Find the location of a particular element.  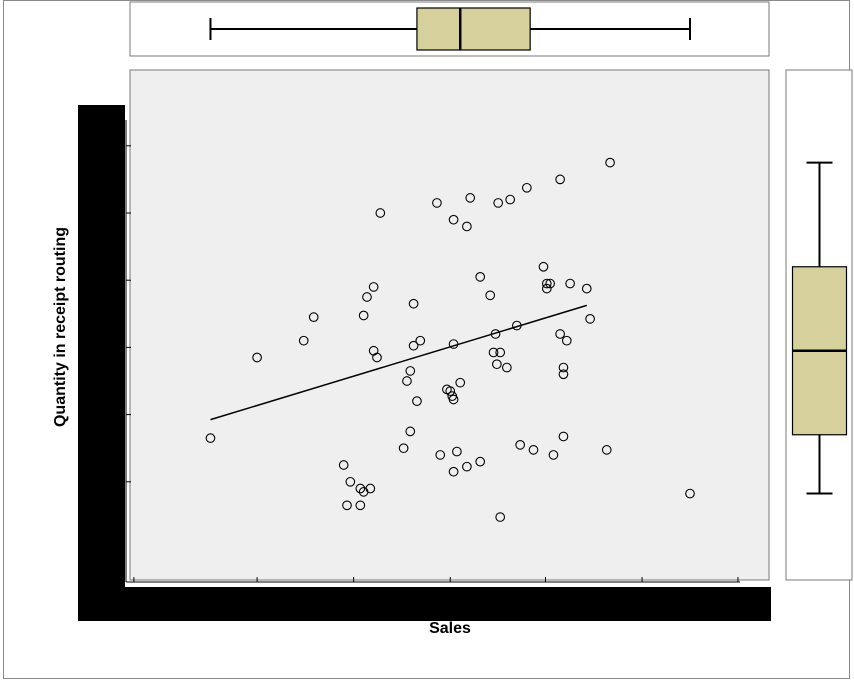

x-ticks is located at coordinates (436, 579).